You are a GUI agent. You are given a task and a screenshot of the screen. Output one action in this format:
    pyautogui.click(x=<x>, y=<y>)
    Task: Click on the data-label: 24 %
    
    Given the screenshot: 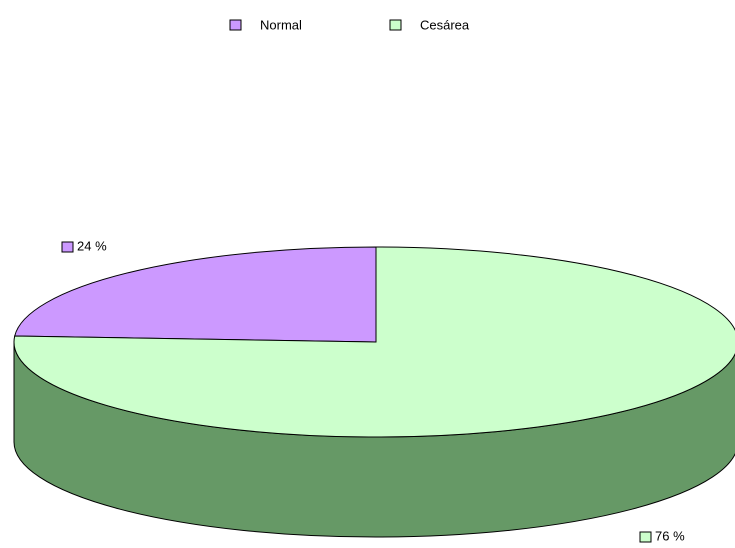 What is the action you would take?
    pyautogui.click(x=92, y=245)
    